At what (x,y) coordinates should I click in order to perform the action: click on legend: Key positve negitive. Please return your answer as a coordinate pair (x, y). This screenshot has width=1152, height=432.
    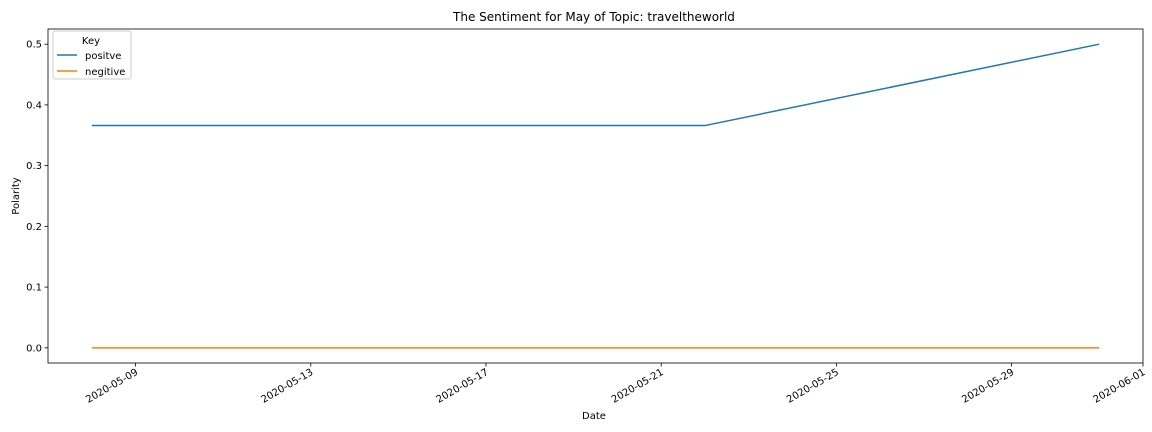
    Looking at the image, I should click on (92, 55).